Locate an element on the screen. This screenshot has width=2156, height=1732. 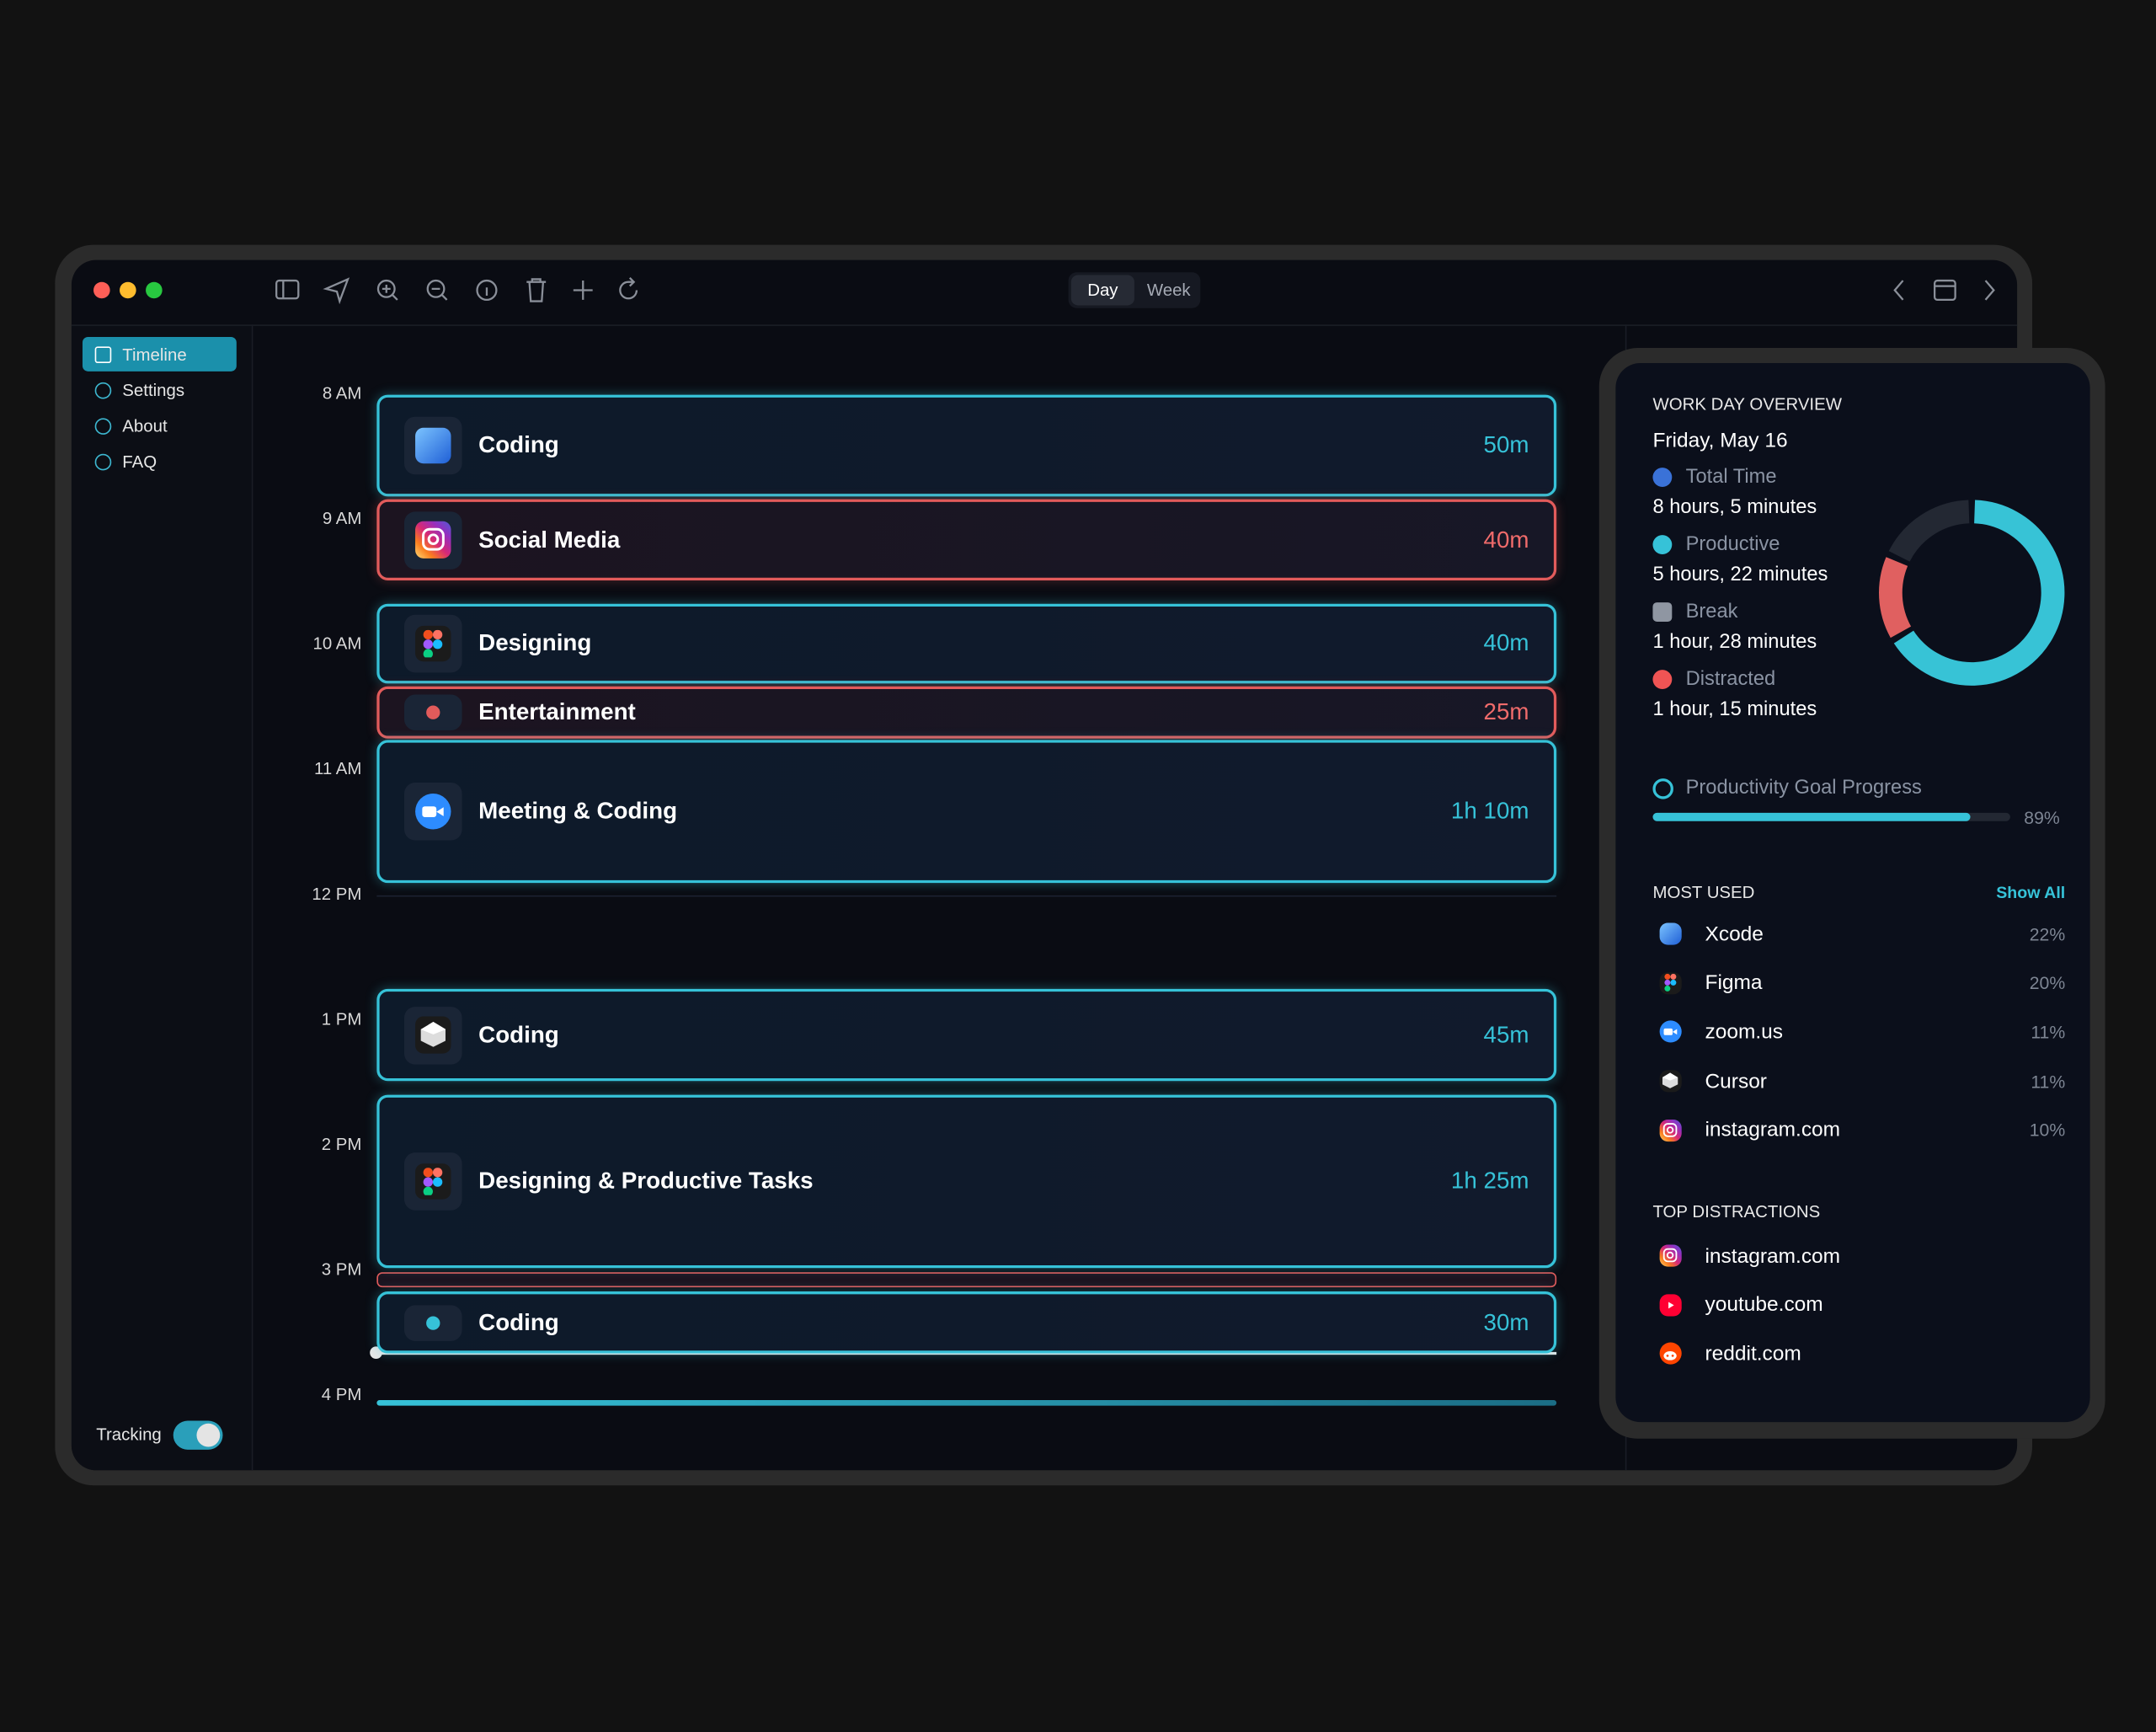
most-used-app: zoom.us 11% is located at coordinates (1858, 1032).